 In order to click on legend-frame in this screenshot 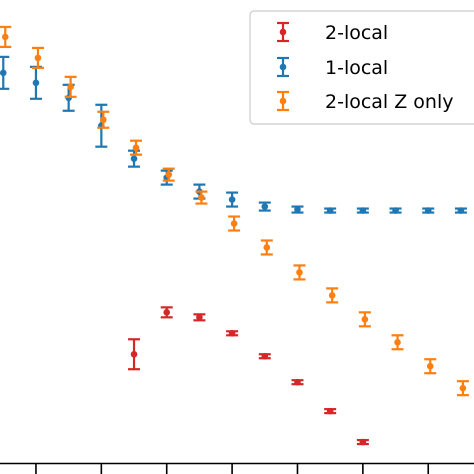, I will do `click(361, 67)`.